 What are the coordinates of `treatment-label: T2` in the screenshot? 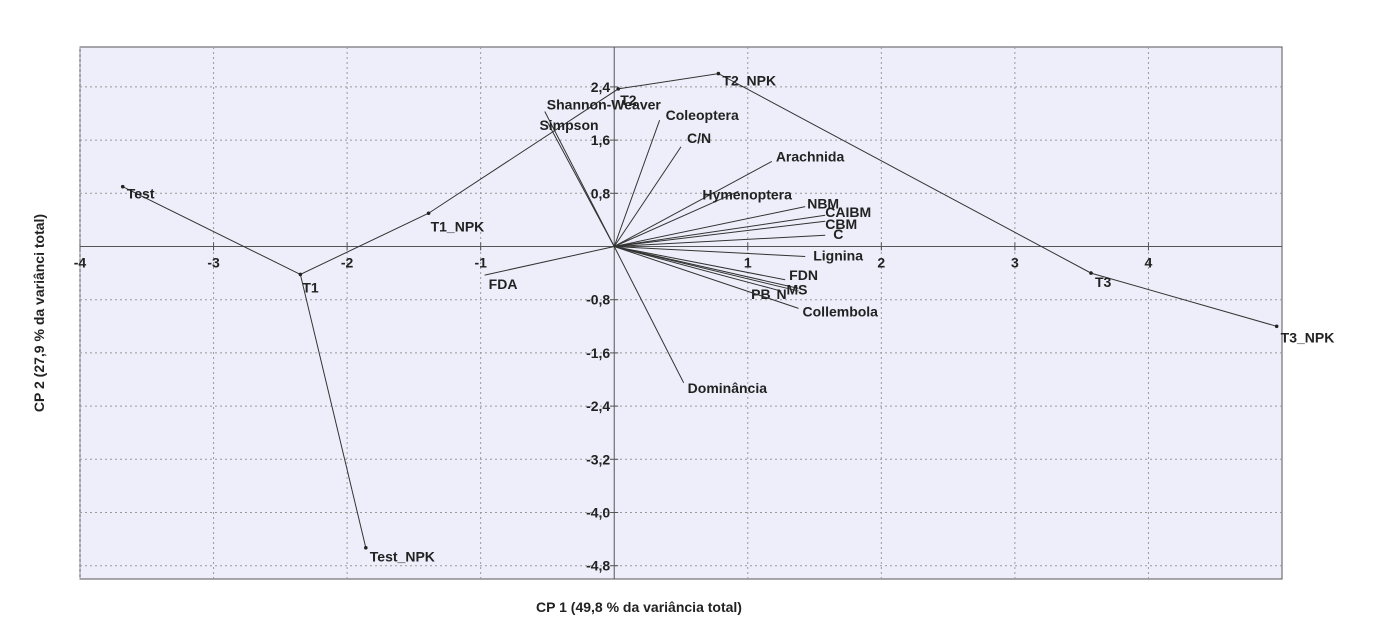 It's located at (628, 100).